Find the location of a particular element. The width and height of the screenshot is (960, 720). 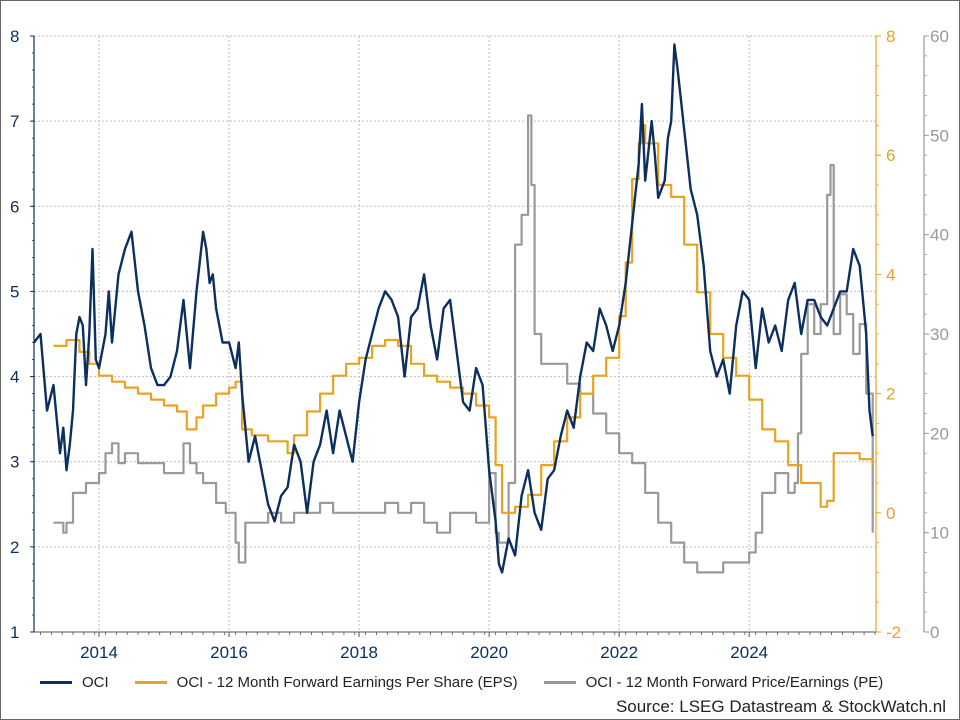

x-tick-label: 2024 is located at coordinates (749, 652).